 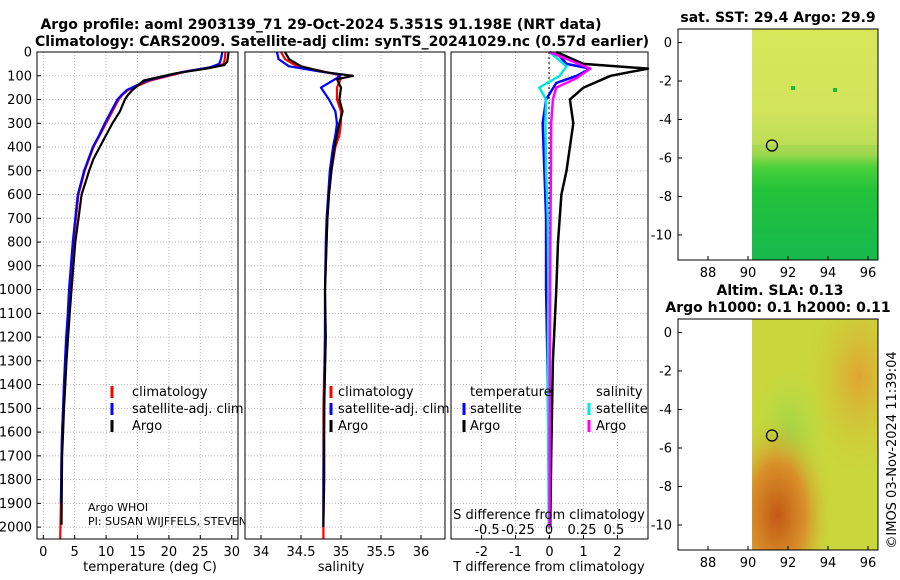 I want to click on latitude-tick-label: 0, so click(x=668, y=333).